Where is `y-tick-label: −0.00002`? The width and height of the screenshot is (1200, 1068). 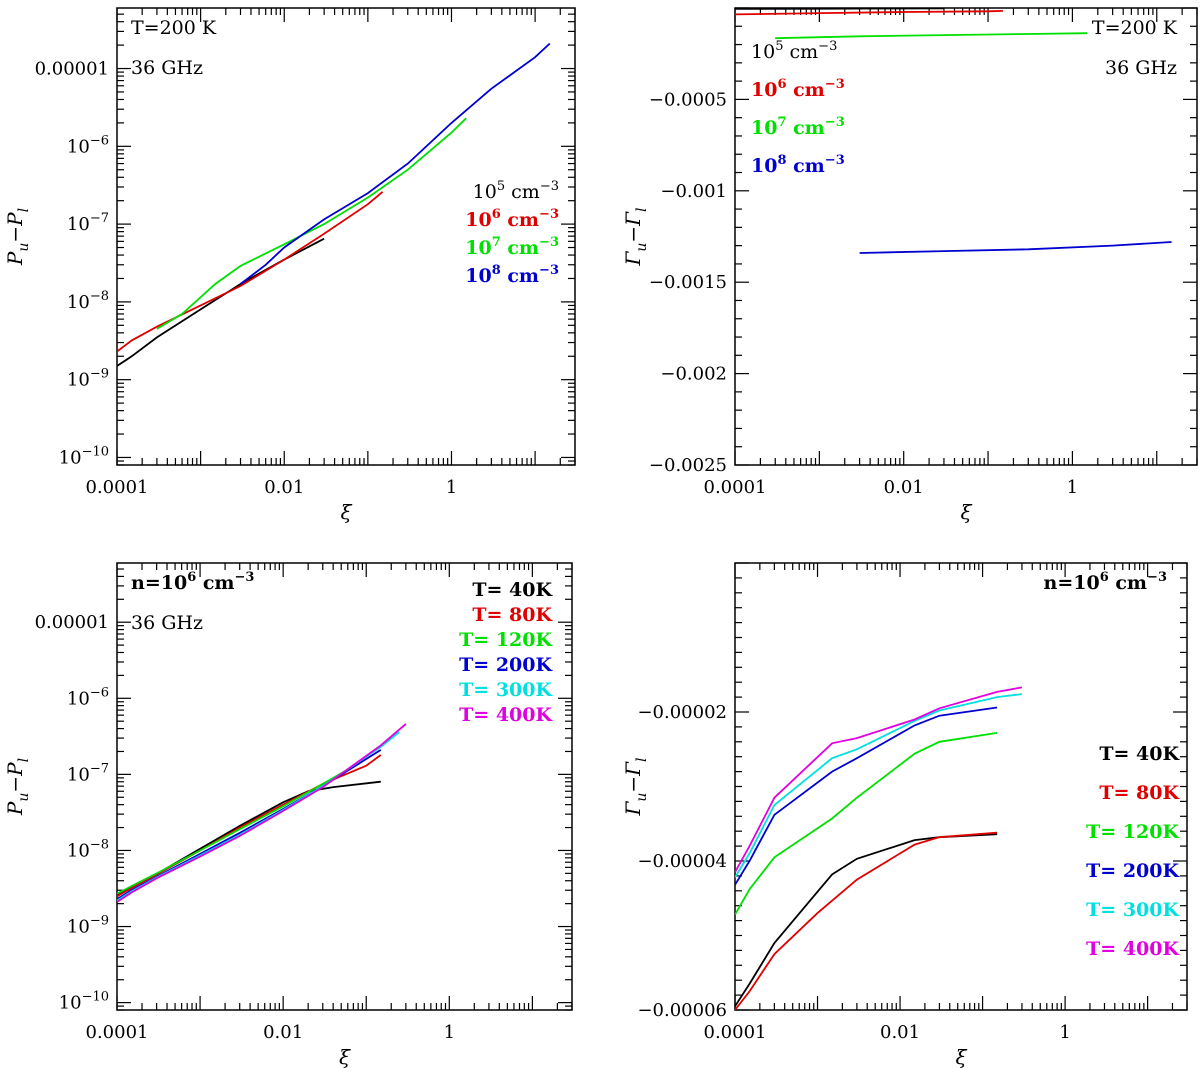 y-tick-label: −0.00002 is located at coordinates (682, 712).